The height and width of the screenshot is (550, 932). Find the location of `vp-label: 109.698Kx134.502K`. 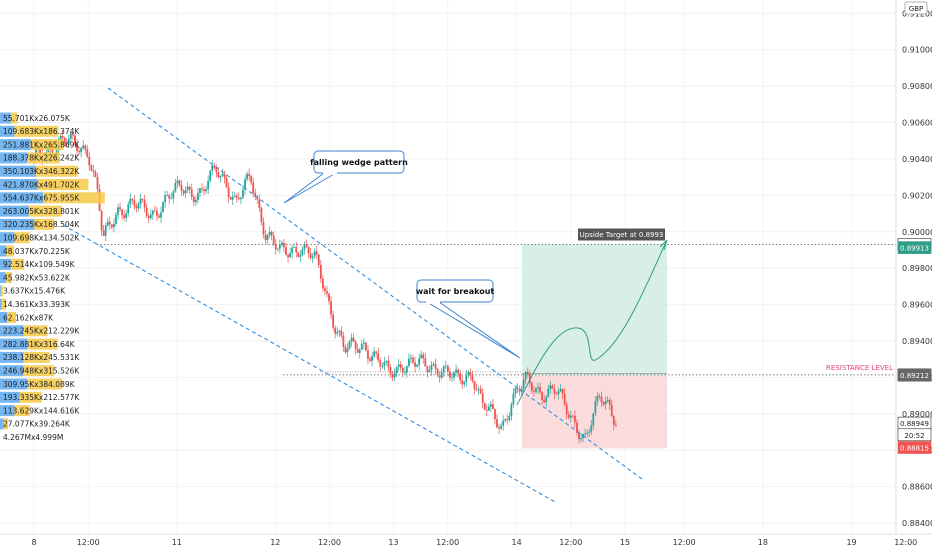

vp-label: 109.698Kx134.502K is located at coordinates (41, 238).